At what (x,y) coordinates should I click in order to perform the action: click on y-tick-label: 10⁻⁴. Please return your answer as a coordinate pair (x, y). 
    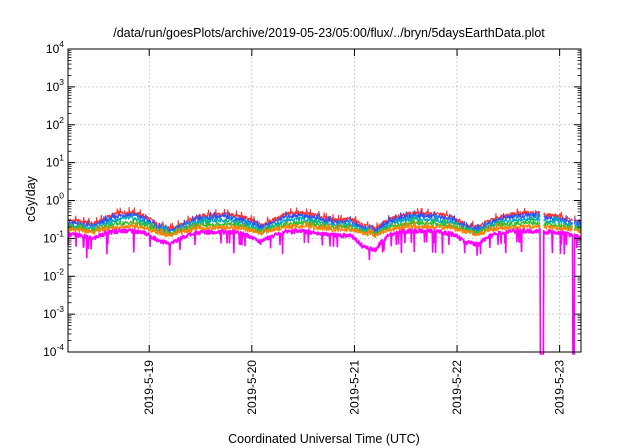
    Looking at the image, I should click on (53, 350).